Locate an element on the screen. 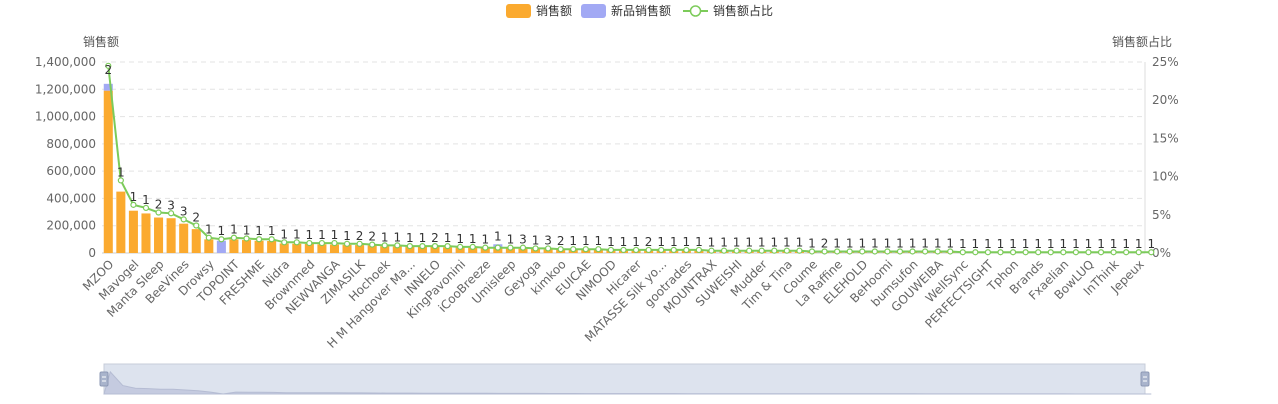  legend-label: 新品销售额 is located at coordinates (641, 10).